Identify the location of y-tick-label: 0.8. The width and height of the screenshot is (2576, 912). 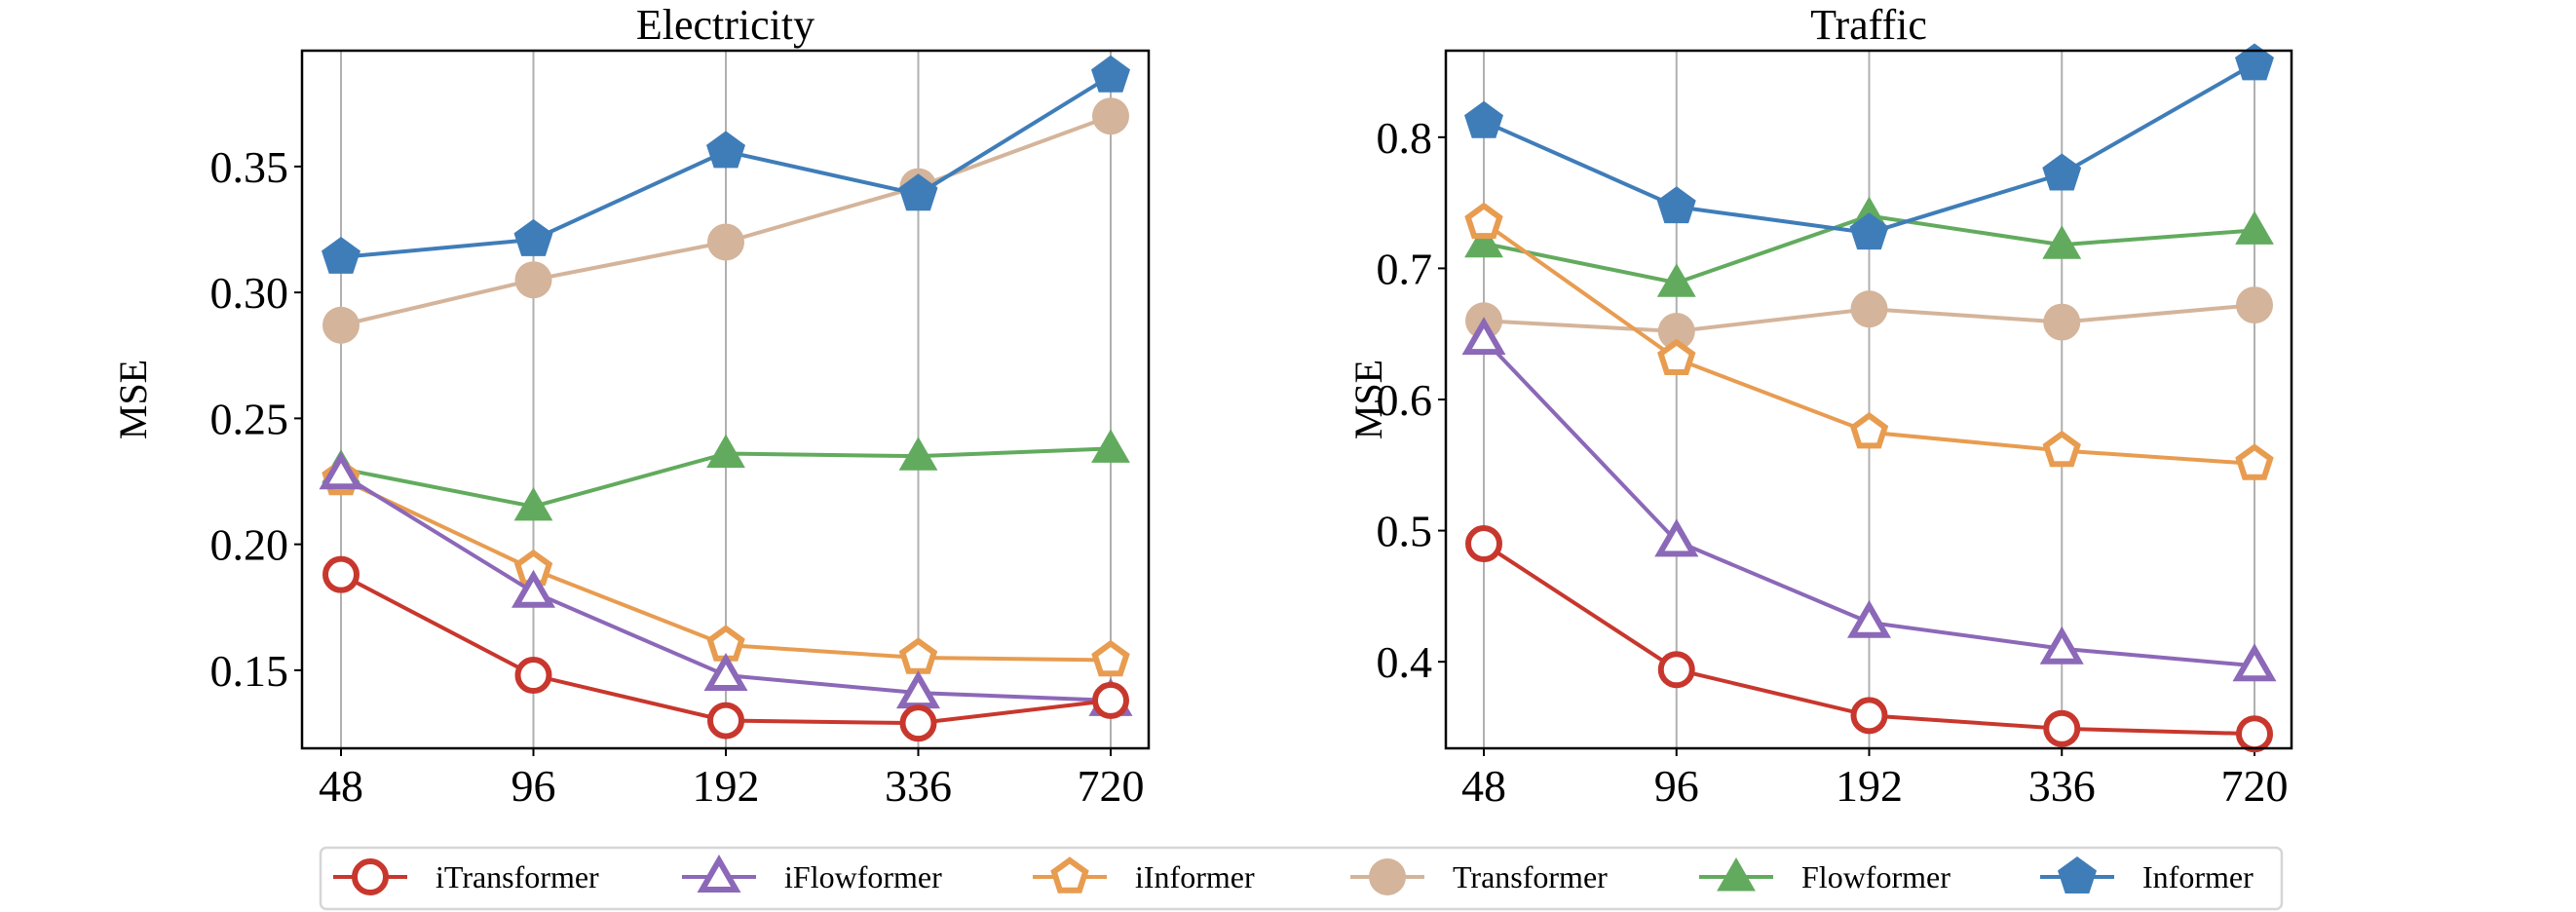
(1405, 138).